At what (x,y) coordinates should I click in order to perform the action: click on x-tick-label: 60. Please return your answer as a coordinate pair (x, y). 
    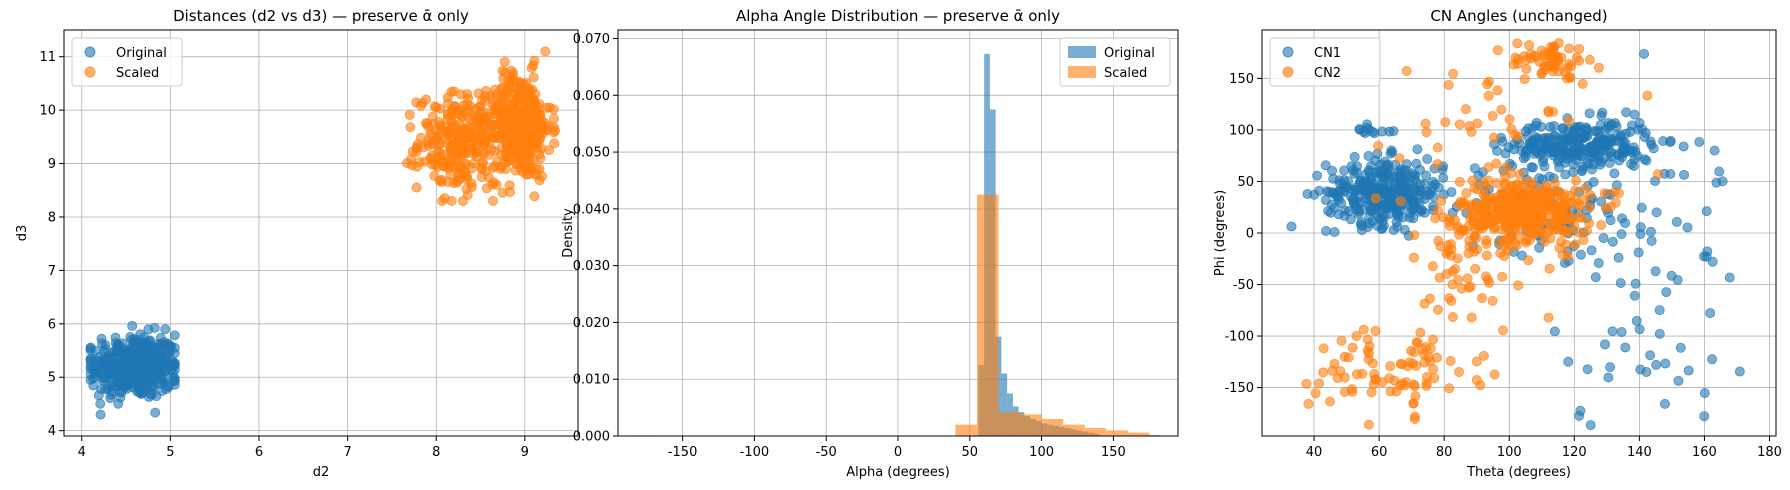
    Looking at the image, I should click on (1379, 452).